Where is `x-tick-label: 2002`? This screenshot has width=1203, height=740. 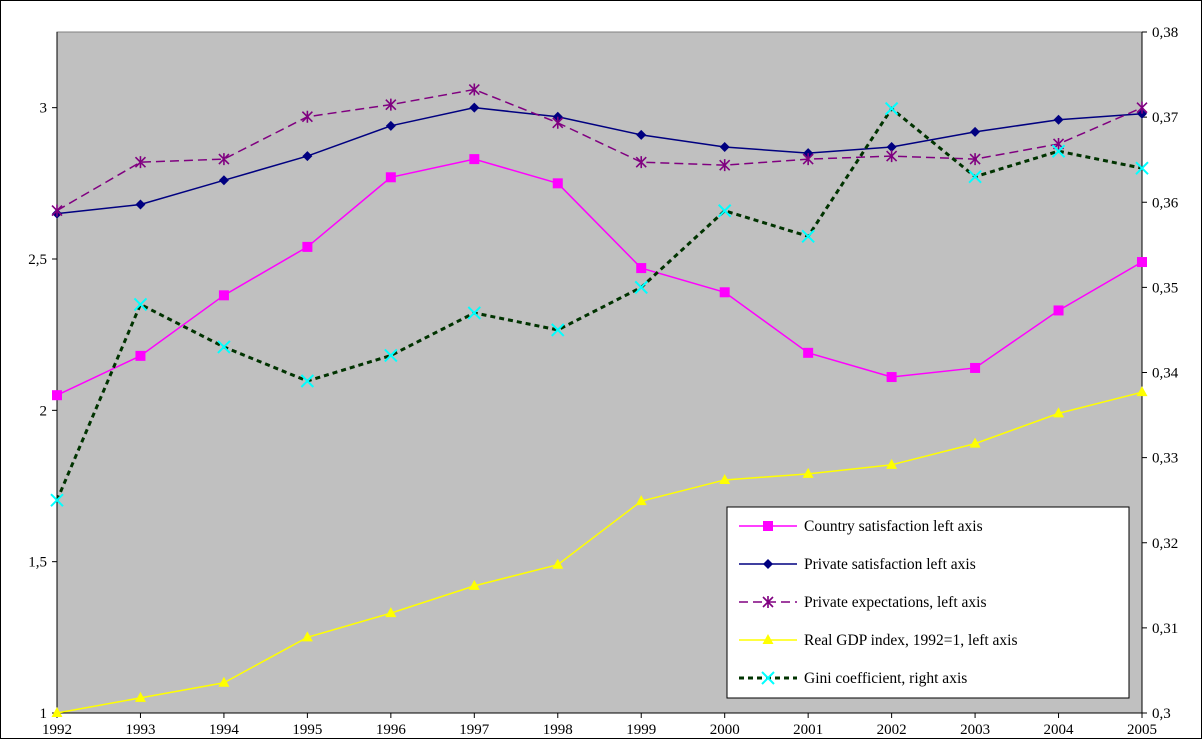
x-tick-label: 2002 is located at coordinates (892, 730).